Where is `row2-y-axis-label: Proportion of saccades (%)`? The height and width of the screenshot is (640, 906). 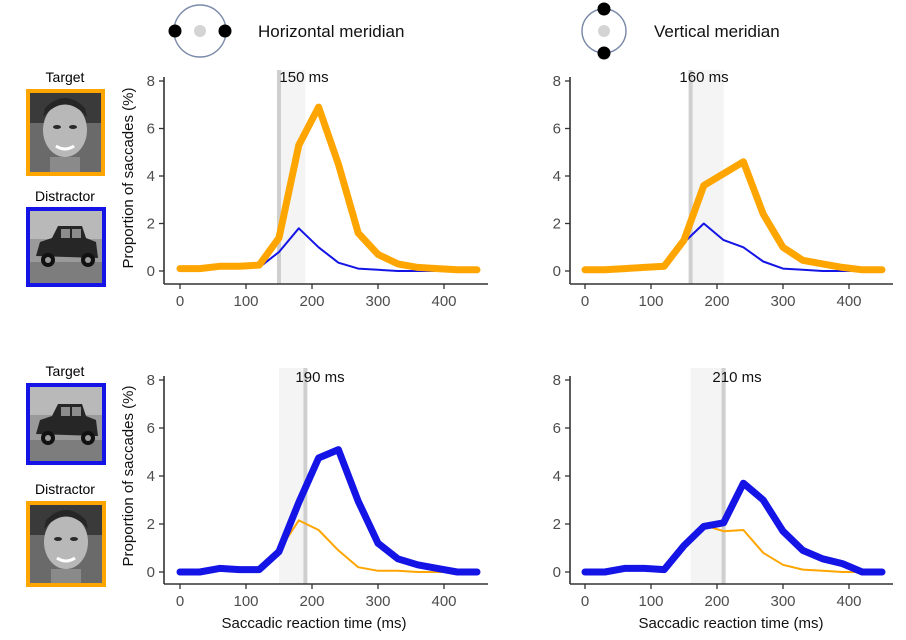
row2-y-axis-label: Proportion of saccades (%) is located at coordinates (128, 476).